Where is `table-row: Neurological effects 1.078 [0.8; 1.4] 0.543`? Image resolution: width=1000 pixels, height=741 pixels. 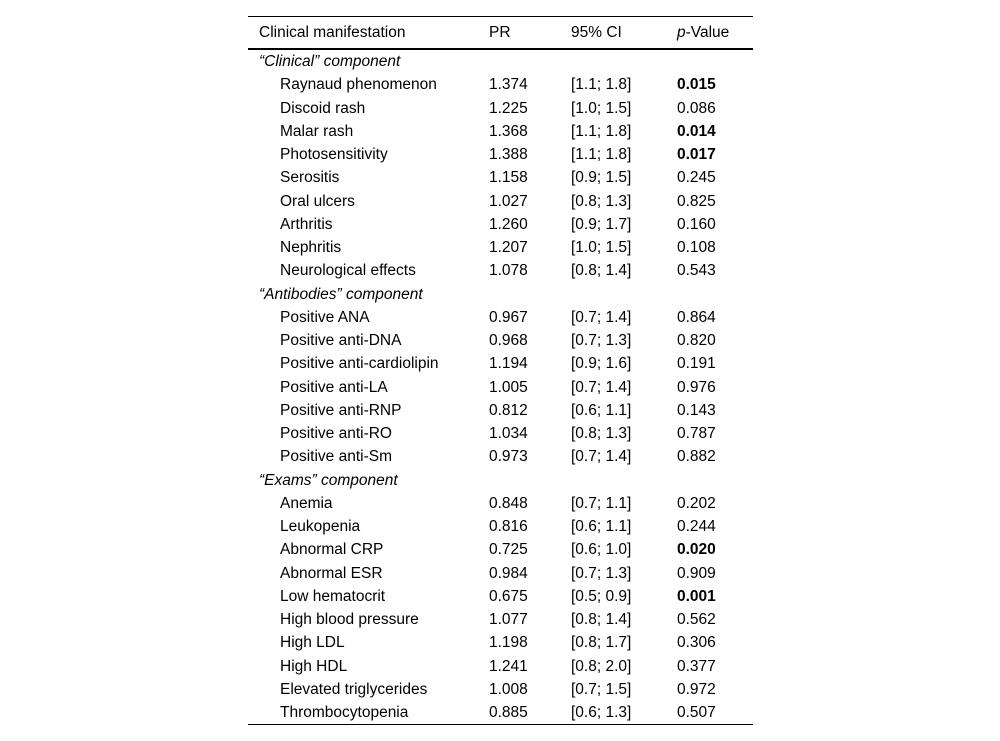 table-row: Neurological effects 1.078 [0.8; 1.4] 0.543 is located at coordinates (500, 270).